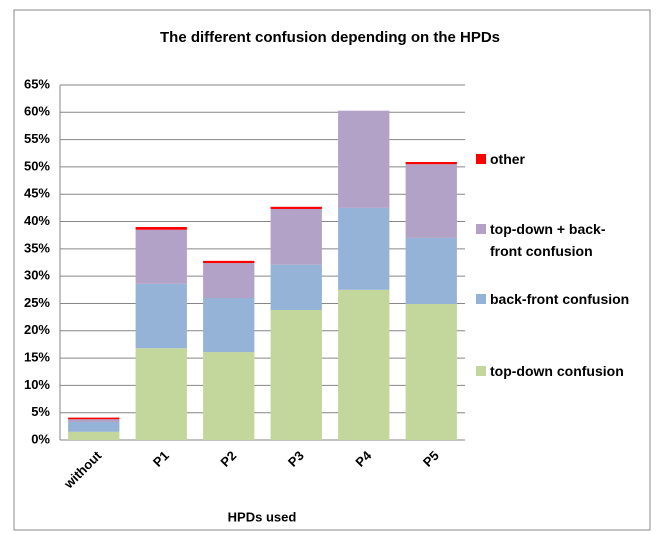 Image resolution: width=656 pixels, height=534 pixels. I want to click on y-tick-label: 60%, so click(37, 111).